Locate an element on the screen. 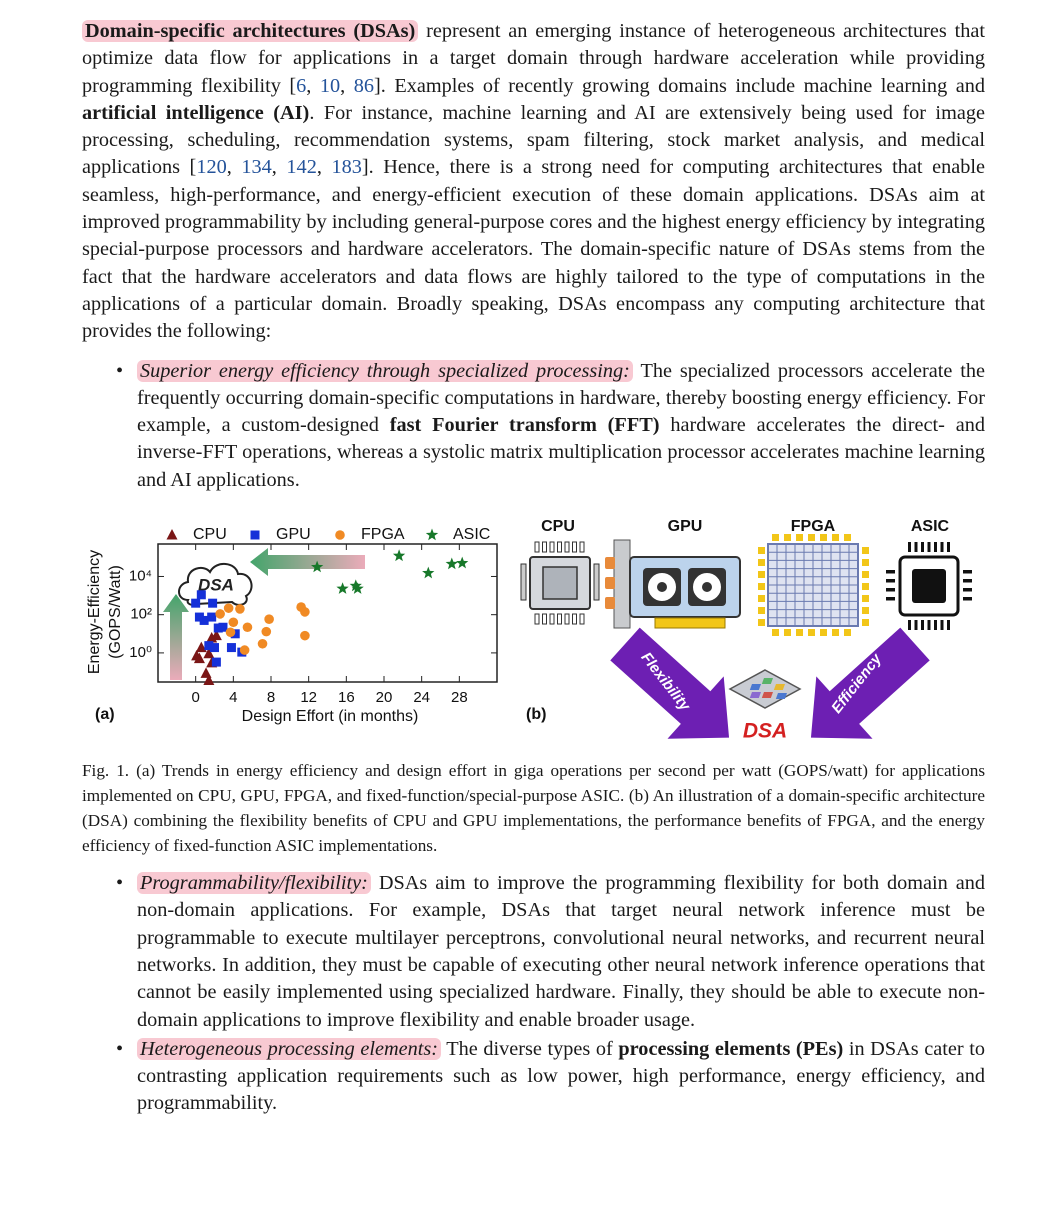 This screenshot has height=1218, width=1062. bullet-lead: Programmability/flexibility: is located at coordinates (254, 883).